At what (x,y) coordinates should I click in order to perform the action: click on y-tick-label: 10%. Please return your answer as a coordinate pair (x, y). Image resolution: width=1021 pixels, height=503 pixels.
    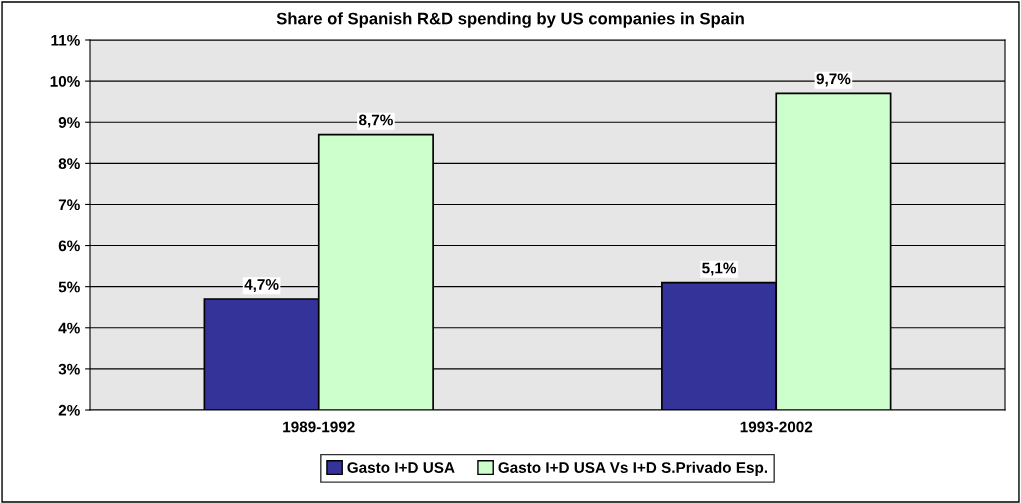
    Looking at the image, I should click on (65, 81).